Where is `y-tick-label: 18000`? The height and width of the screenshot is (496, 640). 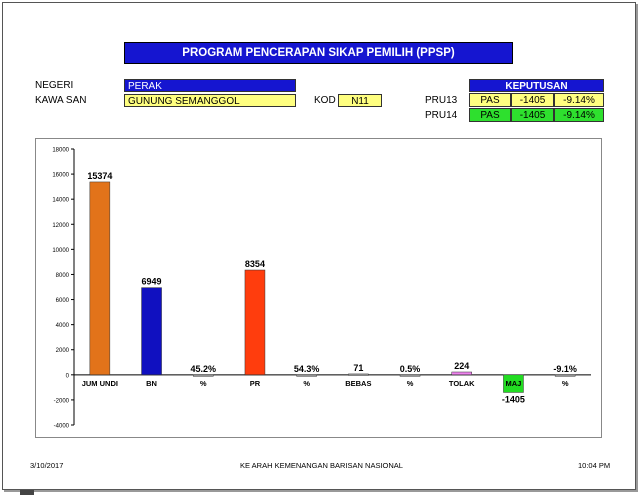 y-tick-label: 18000 is located at coordinates (60, 151).